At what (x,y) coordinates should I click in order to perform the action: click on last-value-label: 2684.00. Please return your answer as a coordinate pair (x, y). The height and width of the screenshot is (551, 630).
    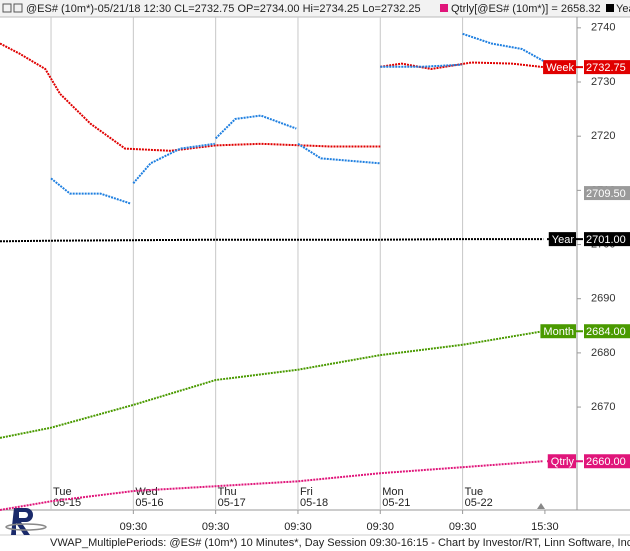
    Looking at the image, I should click on (606, 332).